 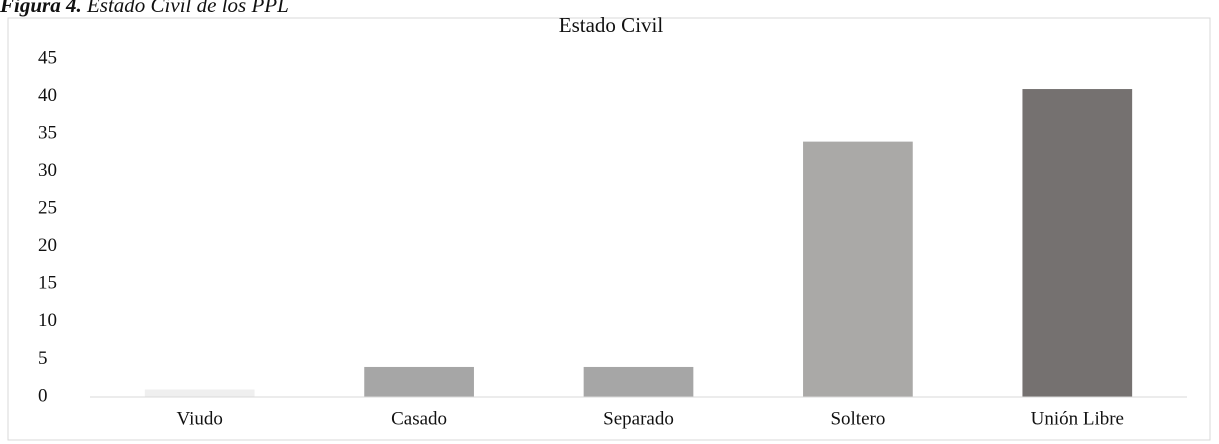 What do you see at coordinates (43, 395) in the screenshot?
I see `y-tick-label: 0` at bounding box center [43, 395].